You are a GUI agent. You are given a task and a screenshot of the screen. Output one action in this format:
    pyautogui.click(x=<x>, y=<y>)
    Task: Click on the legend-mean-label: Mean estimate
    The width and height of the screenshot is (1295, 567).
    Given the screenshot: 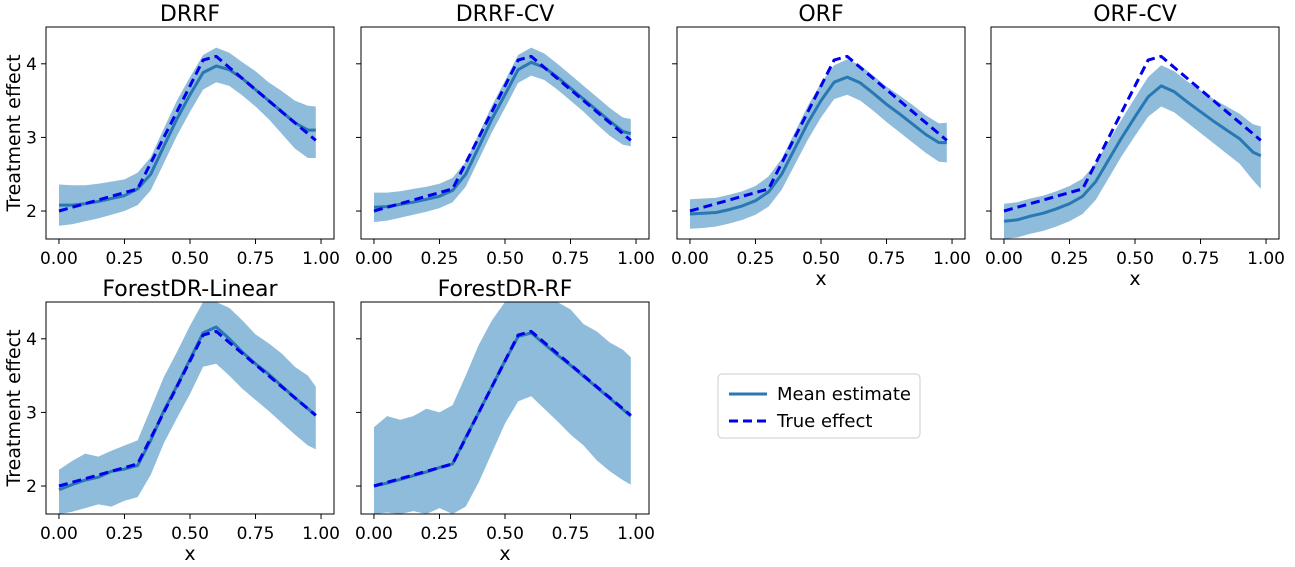 What is the action you would take?
    pyautogui.click(x=844, y=394)
    